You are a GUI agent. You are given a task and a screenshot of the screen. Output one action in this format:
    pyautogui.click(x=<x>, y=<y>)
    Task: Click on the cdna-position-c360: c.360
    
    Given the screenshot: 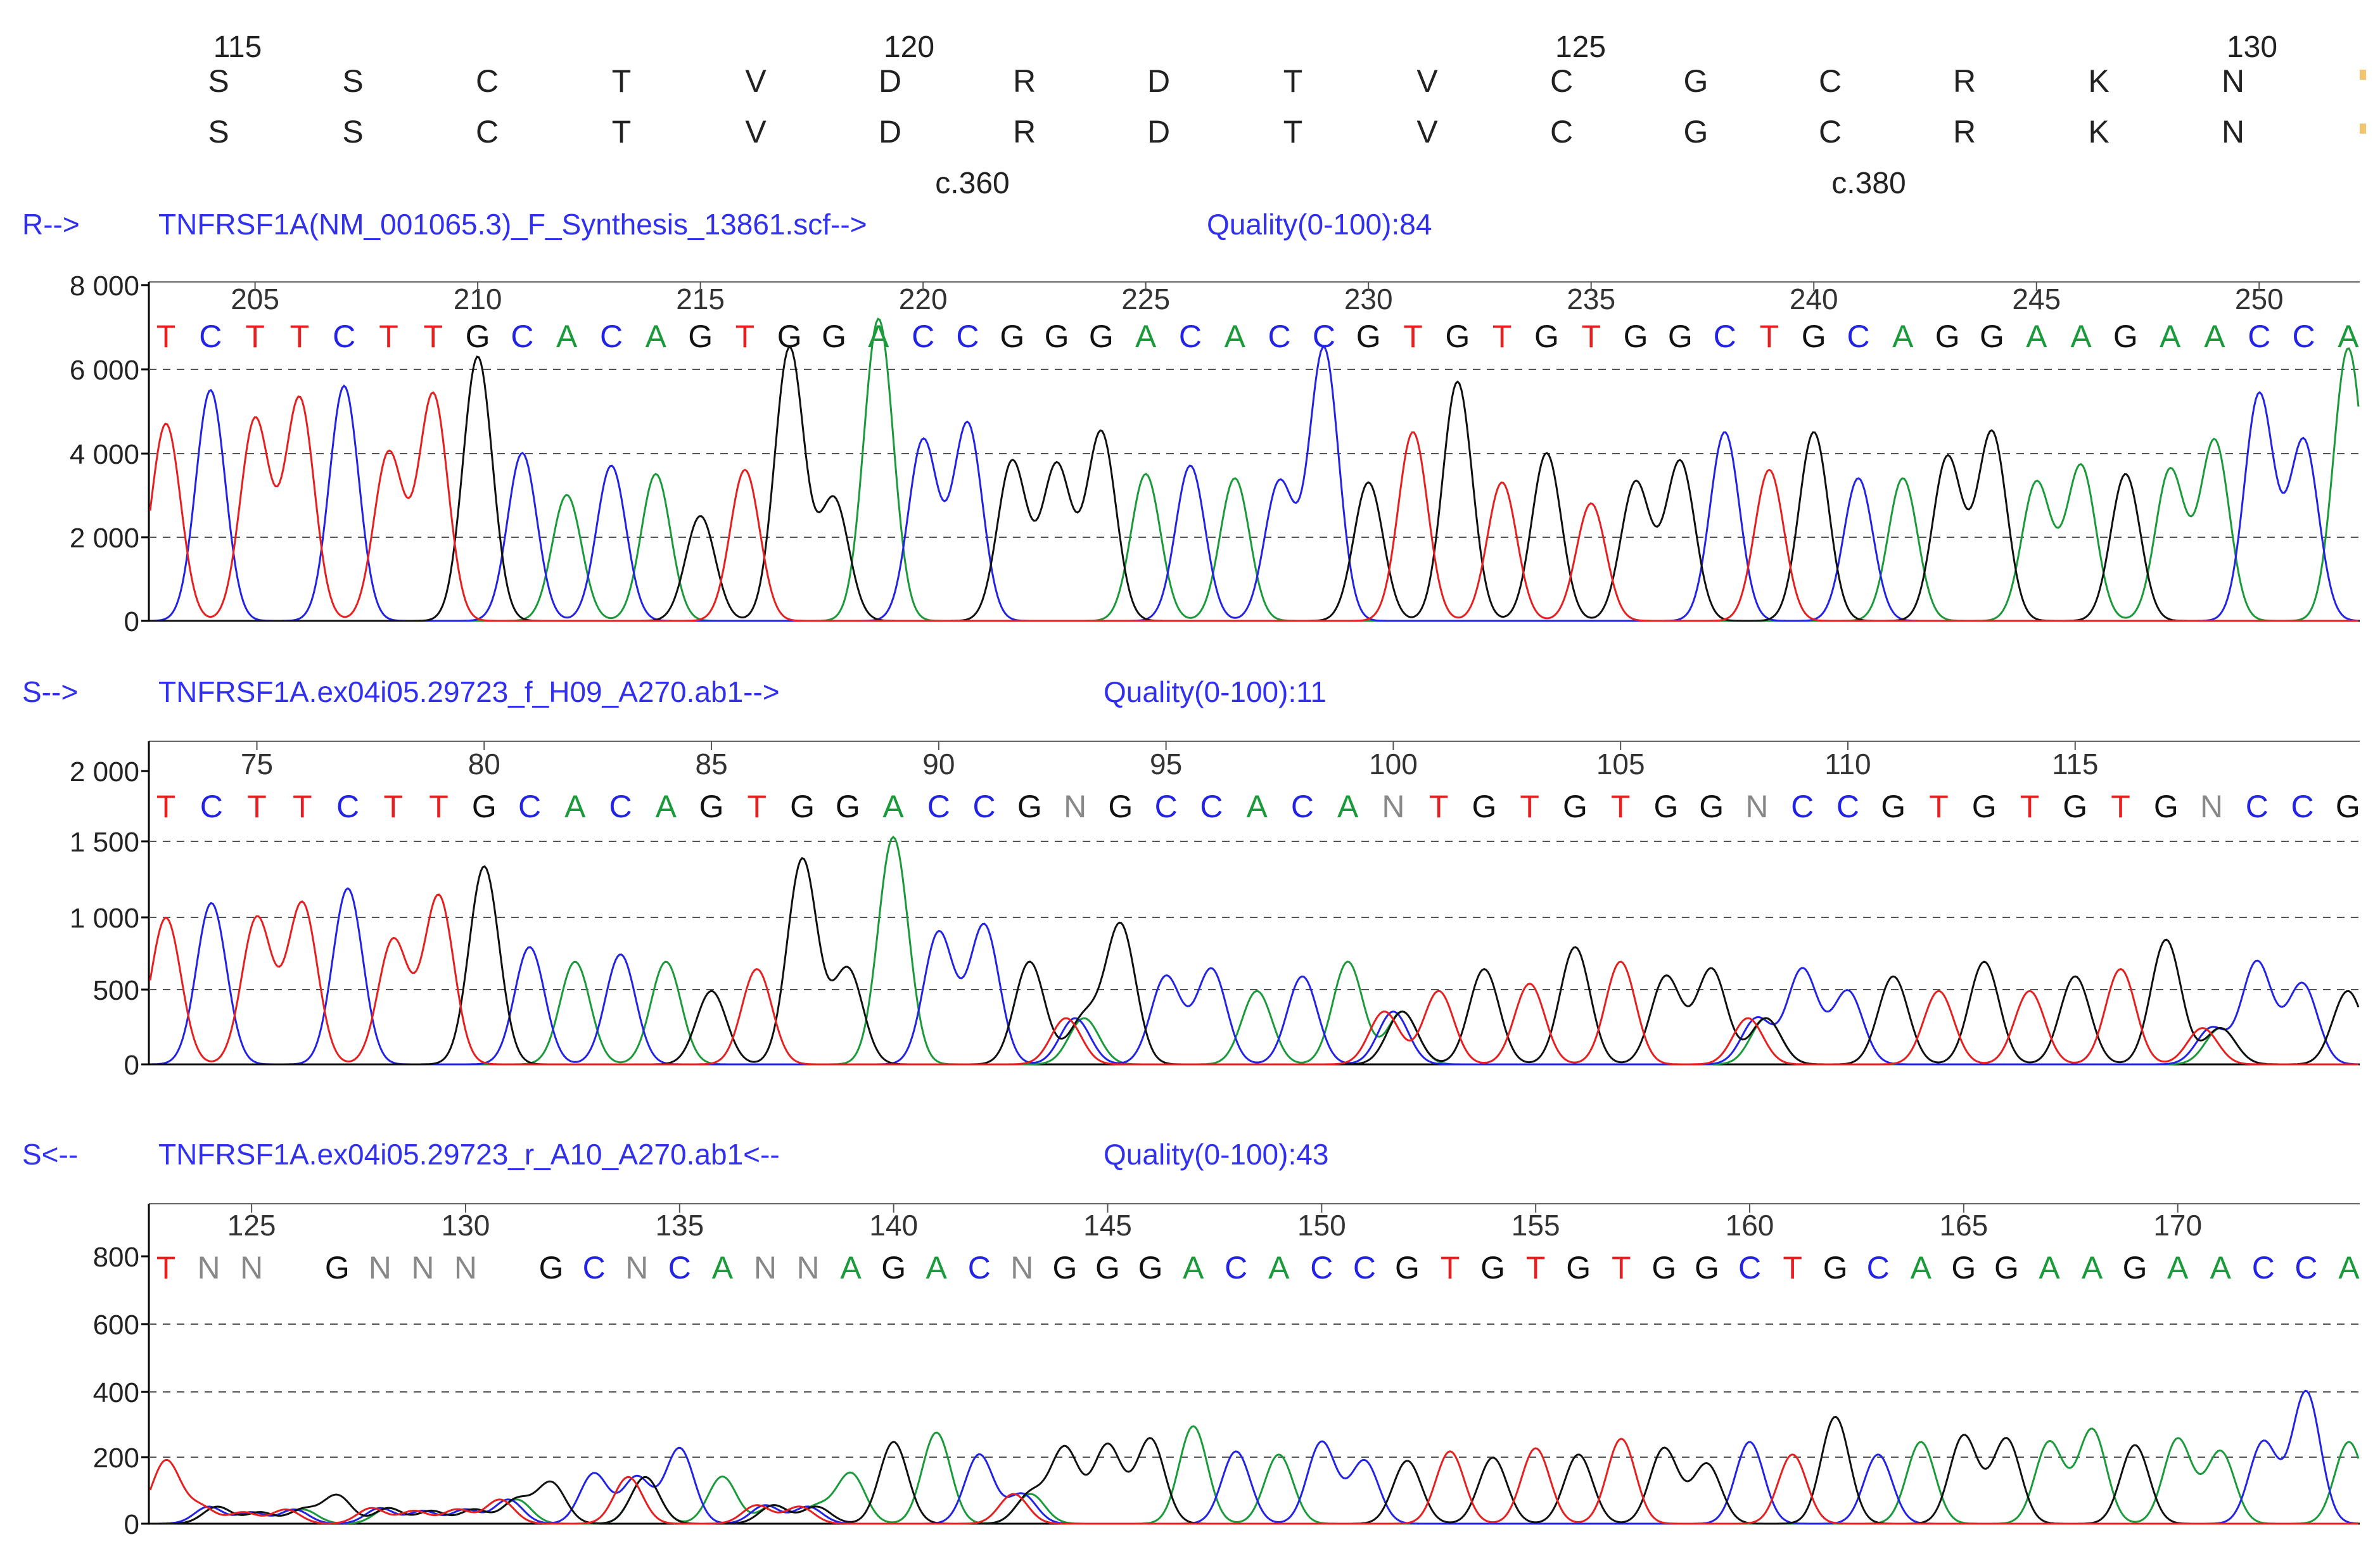 What is the action you would take?
    pyautogui.click(x=972, y=183)
    